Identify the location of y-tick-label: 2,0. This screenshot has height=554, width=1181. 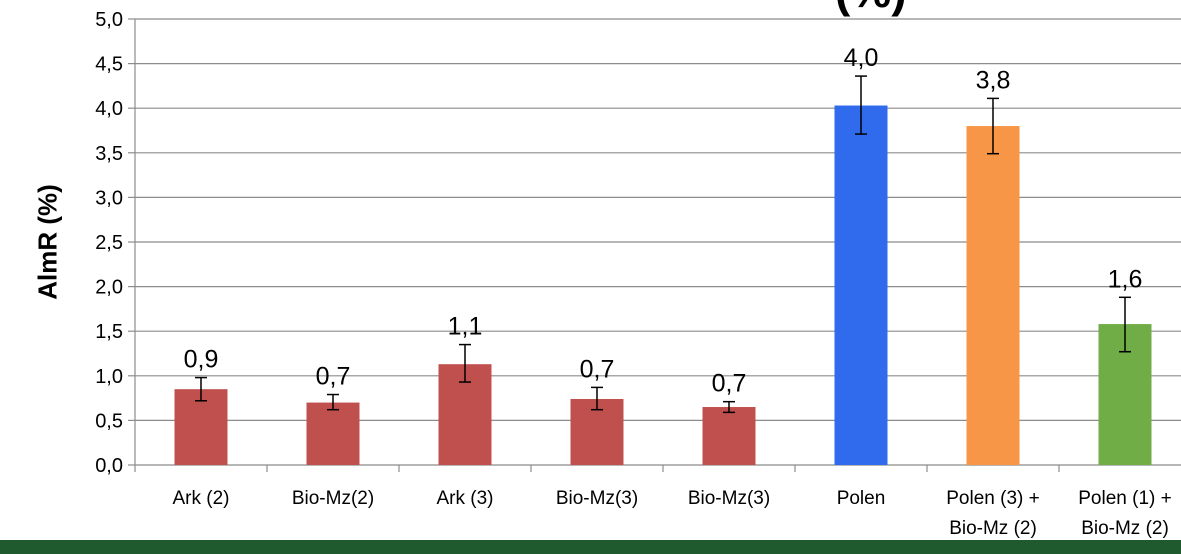
(109, 288).